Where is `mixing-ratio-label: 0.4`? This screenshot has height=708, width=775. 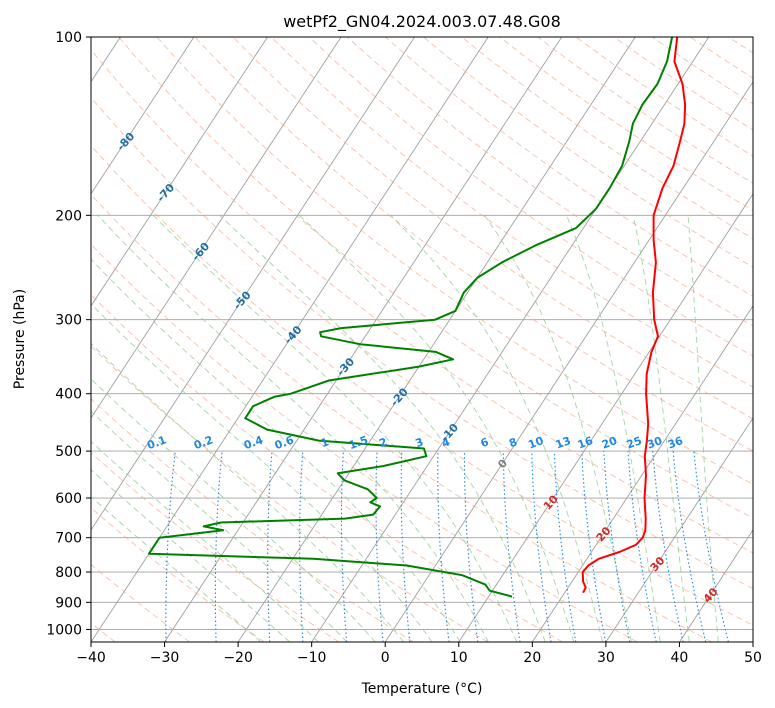 mixing-ratio-label: 0.4 is located at coordinates (253, 442).